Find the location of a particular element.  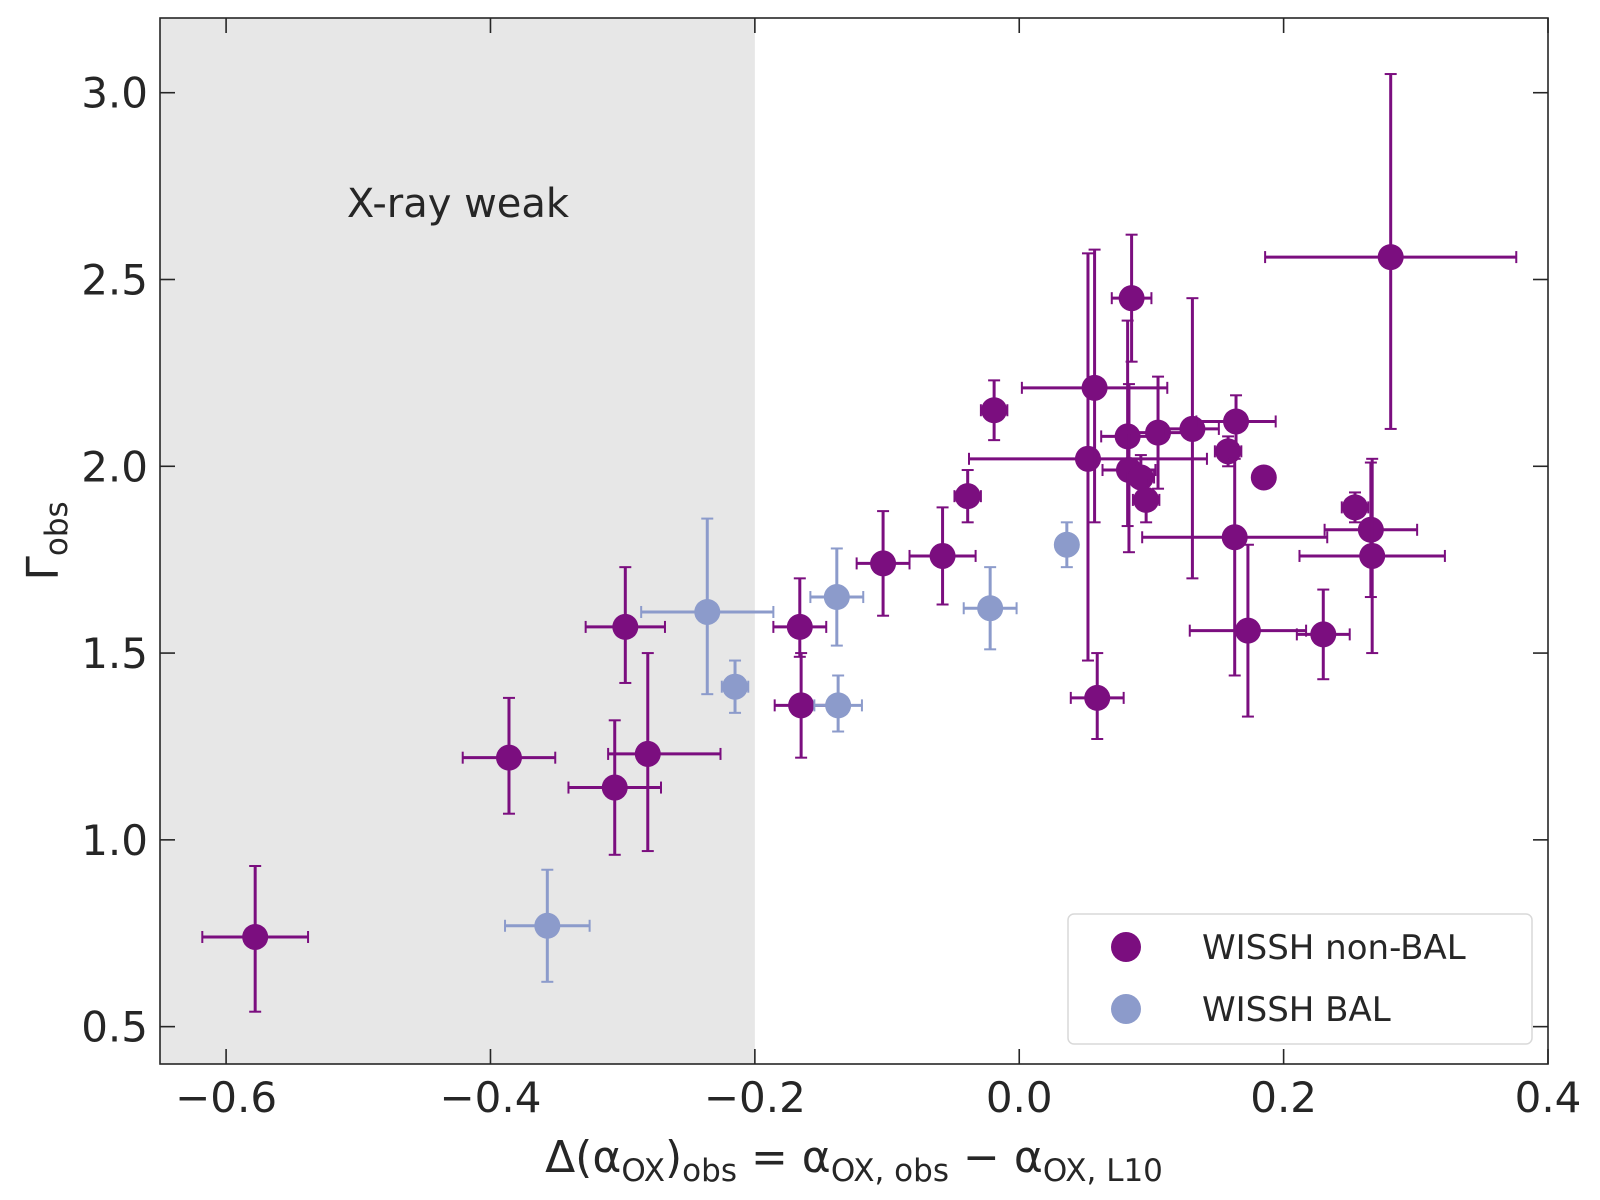

y-tick-label: 3.0 is located at coordinates (114, 93).